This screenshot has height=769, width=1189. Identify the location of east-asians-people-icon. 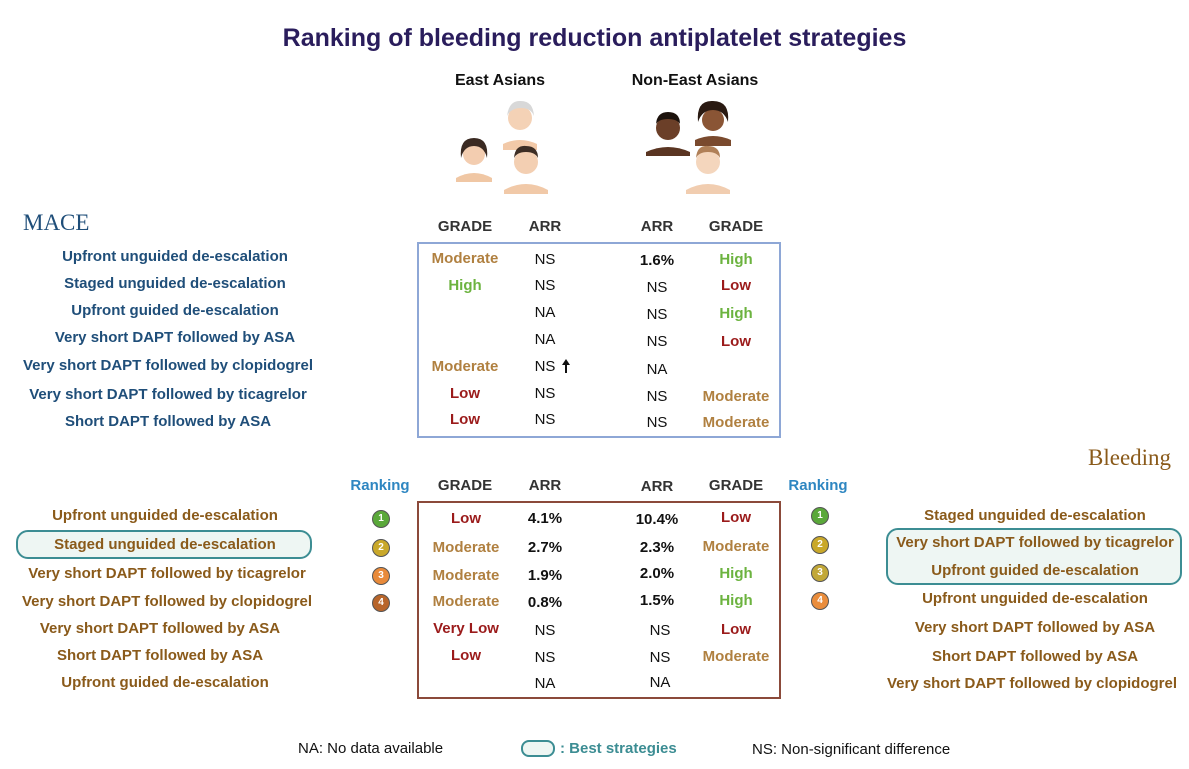
(502, 147).